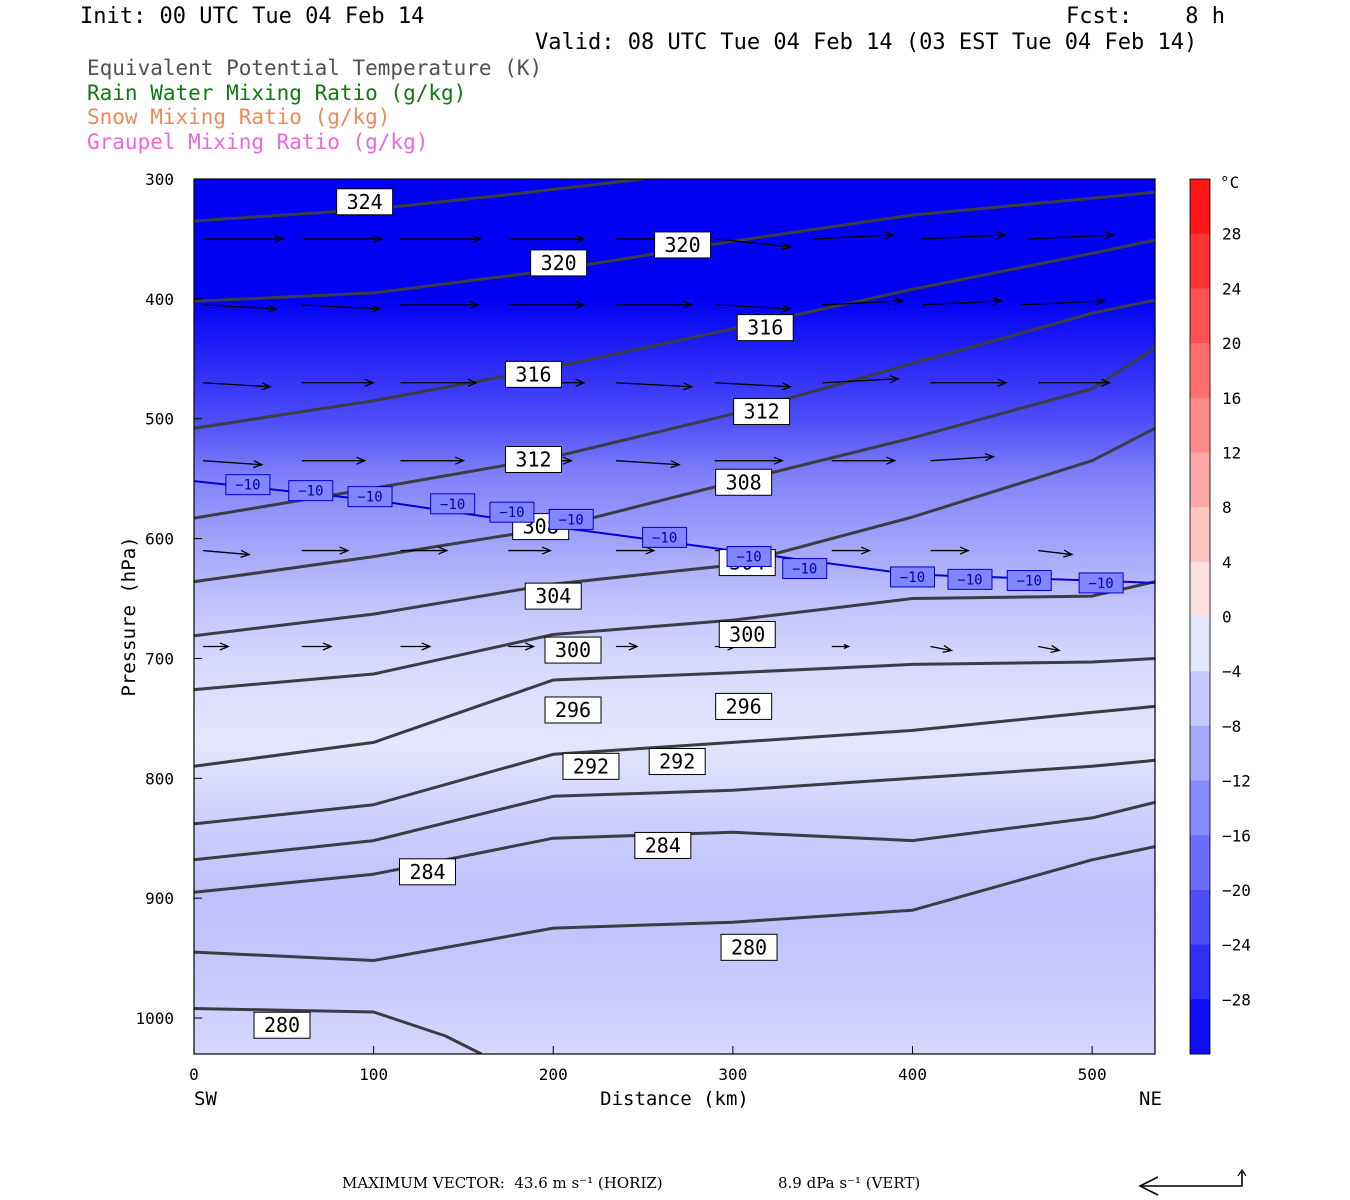 This screenshot has height=1200, width=1350. Describe the element at coordinates (591, 766) in the screenshot. I see `contour-label-292: 292` at that location.